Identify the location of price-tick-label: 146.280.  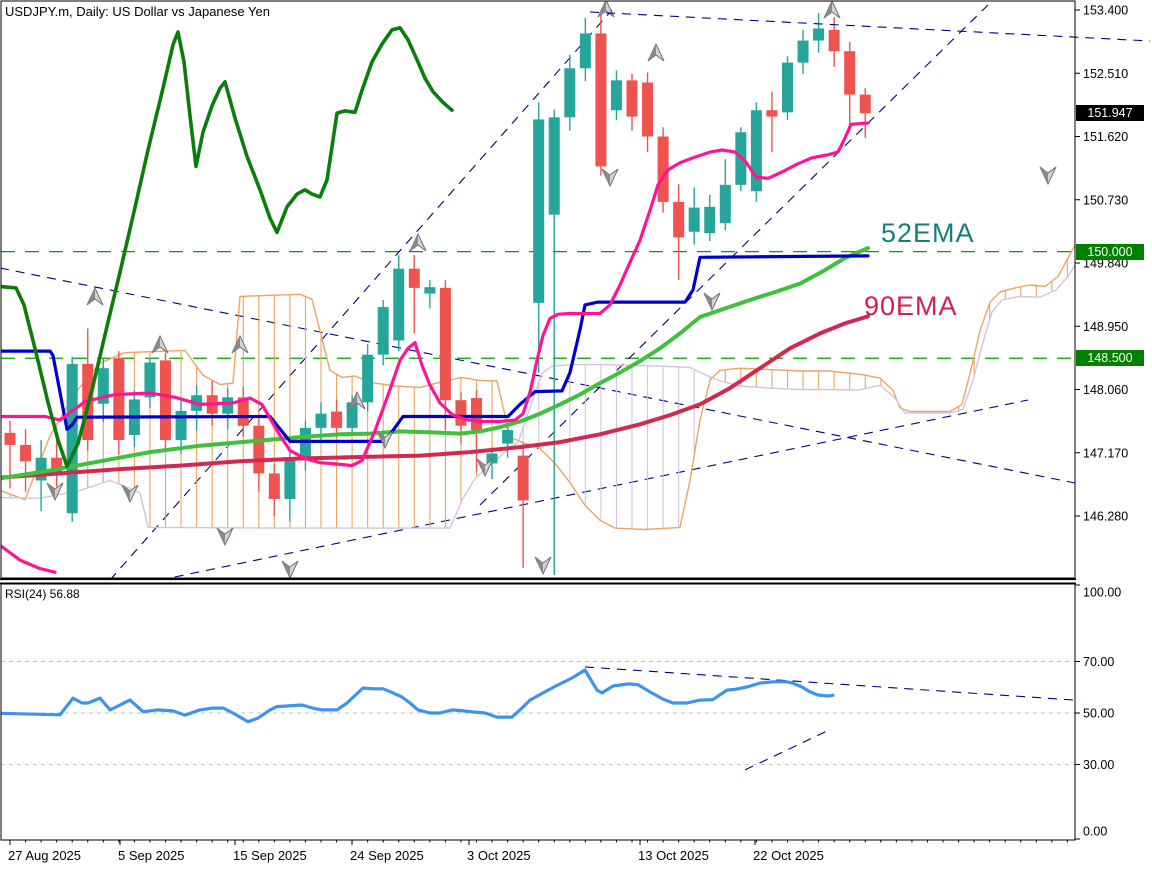
(1105, 517).